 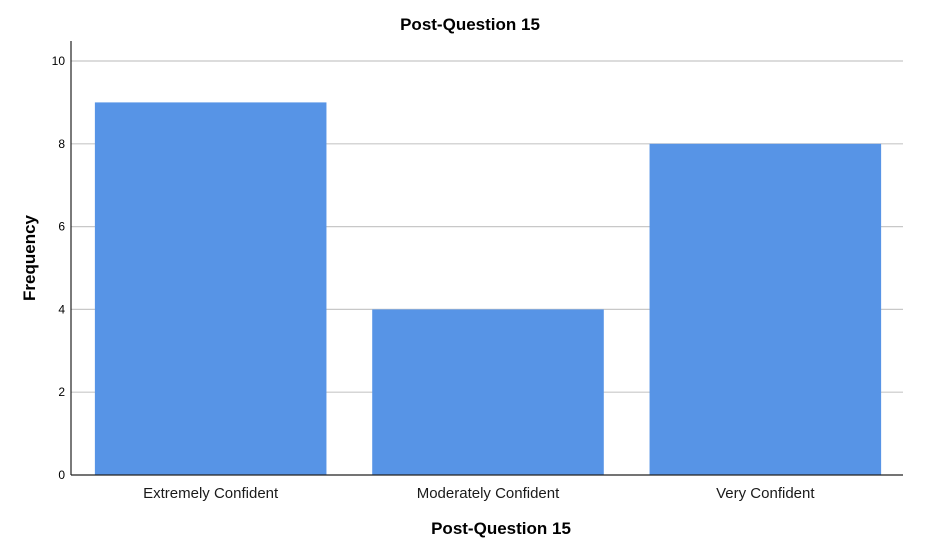 What do you see at coordinates (59, 268) in the screenshot?
I see `y-tick-labels: 0 2 4 6 8 10` at bounding box center [59, 268].